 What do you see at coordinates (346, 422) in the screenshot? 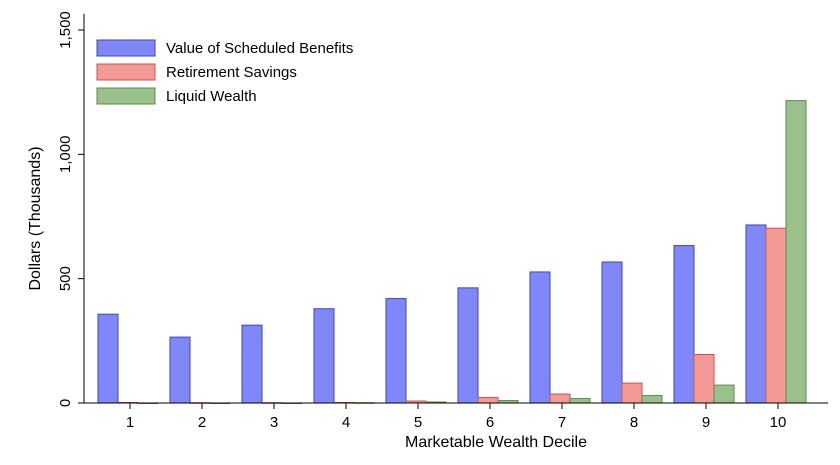
I see `x-tick-label: 4` at bounding box center [346, 422].